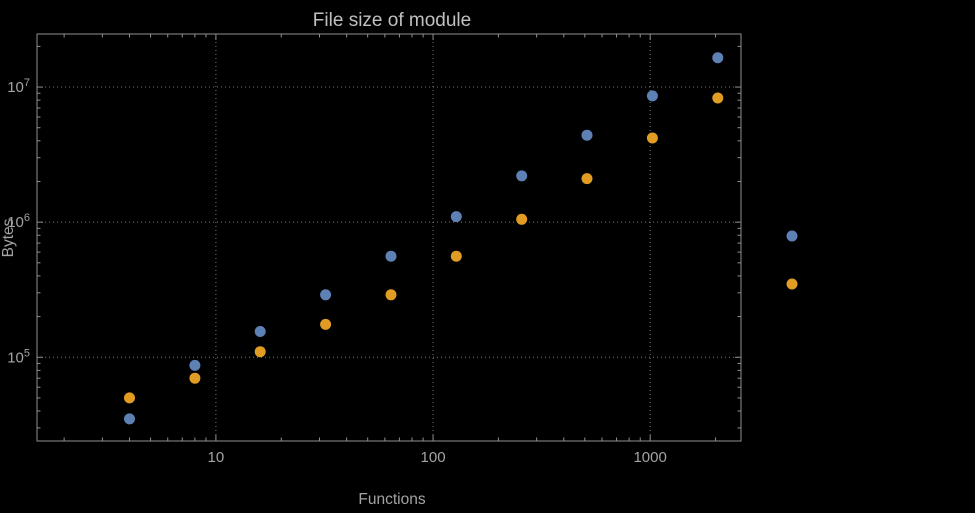 The height and width of the screenshot is (513, 975). I want to click on chart-title: File size of module, so click(392, 20).